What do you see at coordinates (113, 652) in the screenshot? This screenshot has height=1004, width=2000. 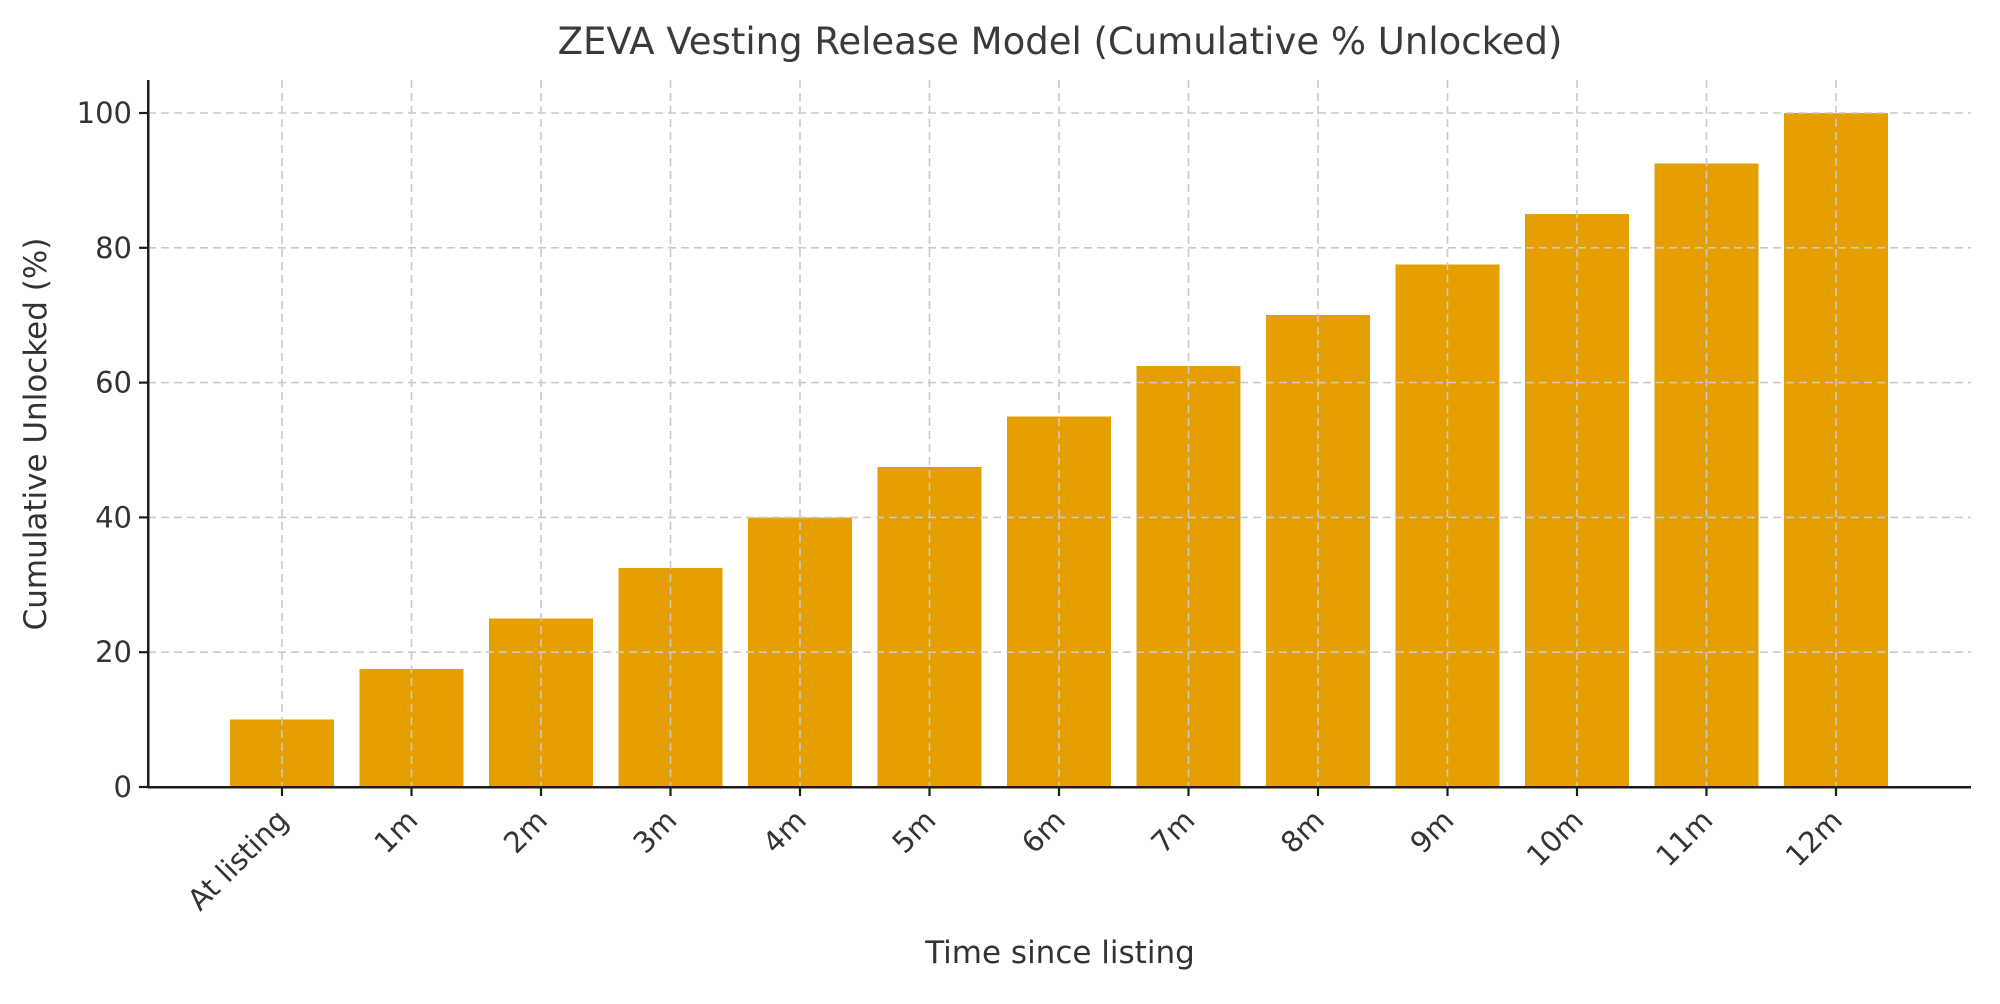 I see `y-tick-label: 20` at bounding box center [113, 652].